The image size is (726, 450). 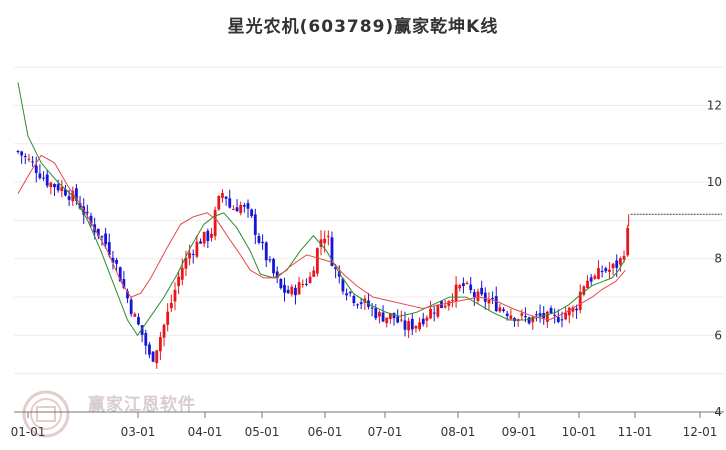 What do you see at coordinates (579, 432) in the screenshot?
I see `x-tick-label: 10-01` at bounding box center [579, 432].